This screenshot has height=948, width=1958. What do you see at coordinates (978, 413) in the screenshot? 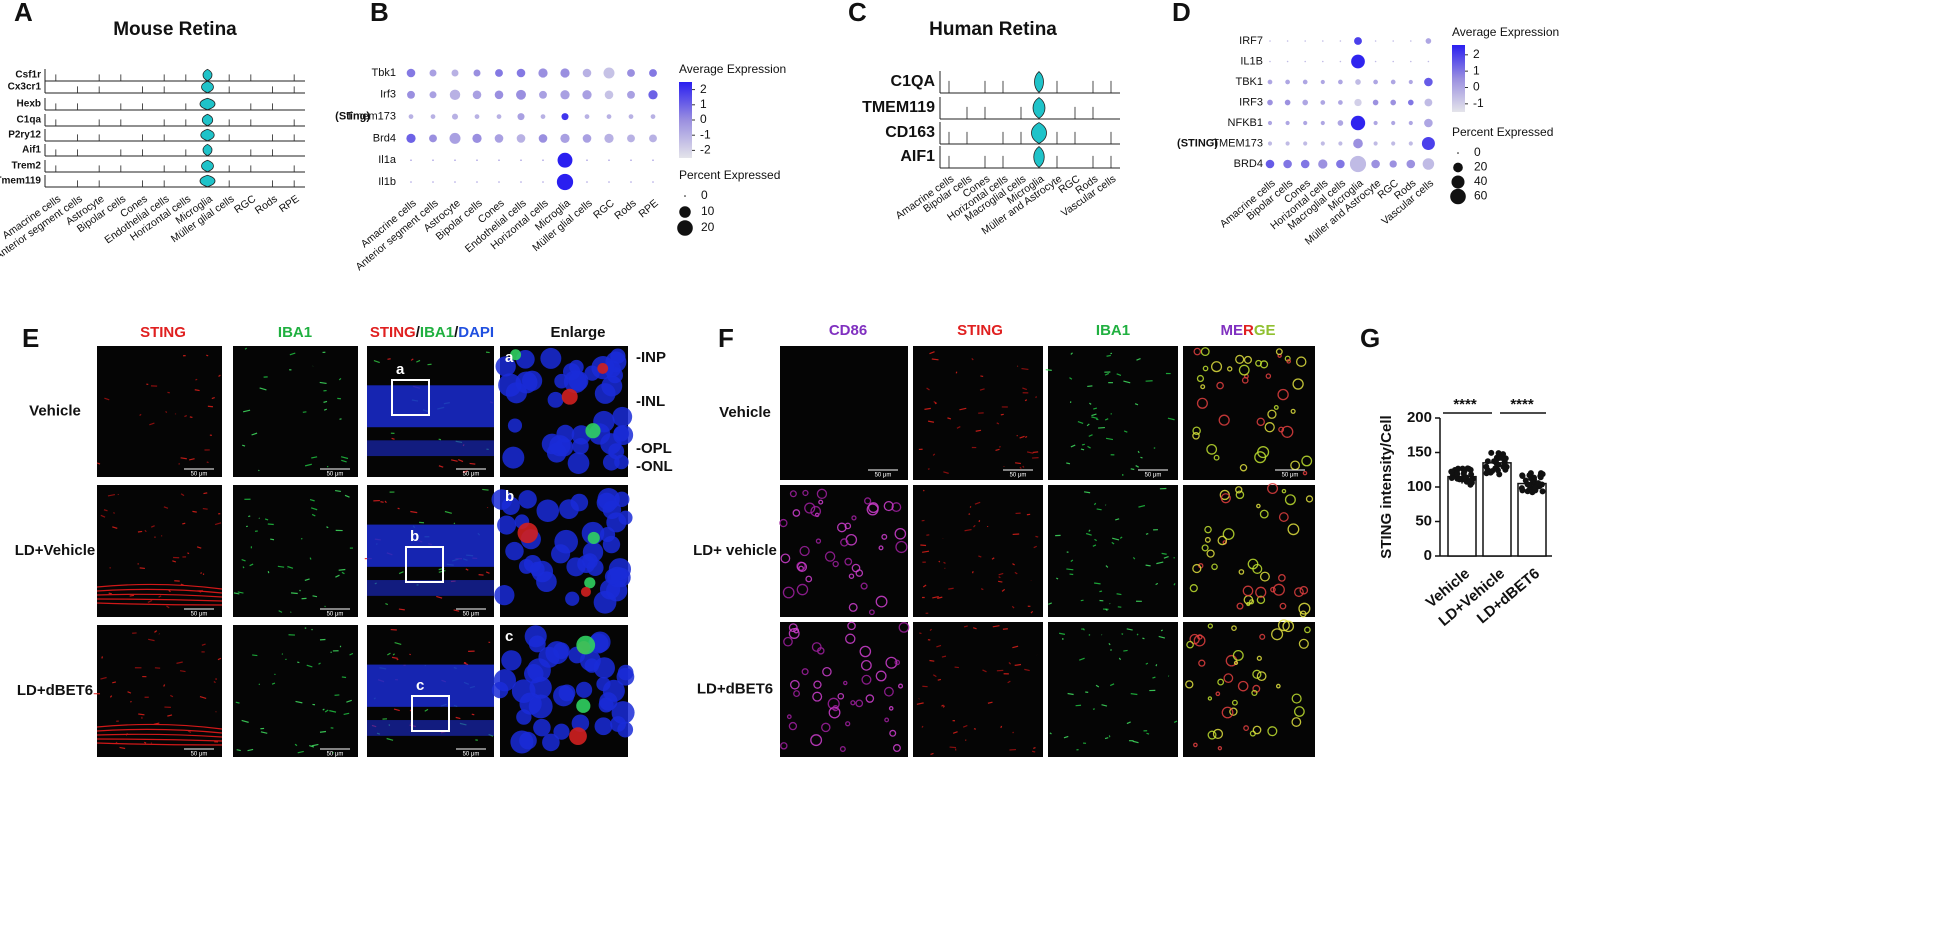
I see `micrograph` at bounding box center [978, 413].